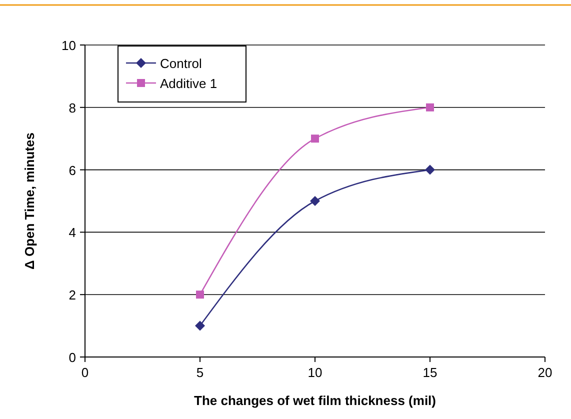 The height and width of the screenshot is (419, 571). What do you see at coordinates (69, 45) in the screenshot?
I see `y-tick-label: 10` at bounding box center [69, 45].